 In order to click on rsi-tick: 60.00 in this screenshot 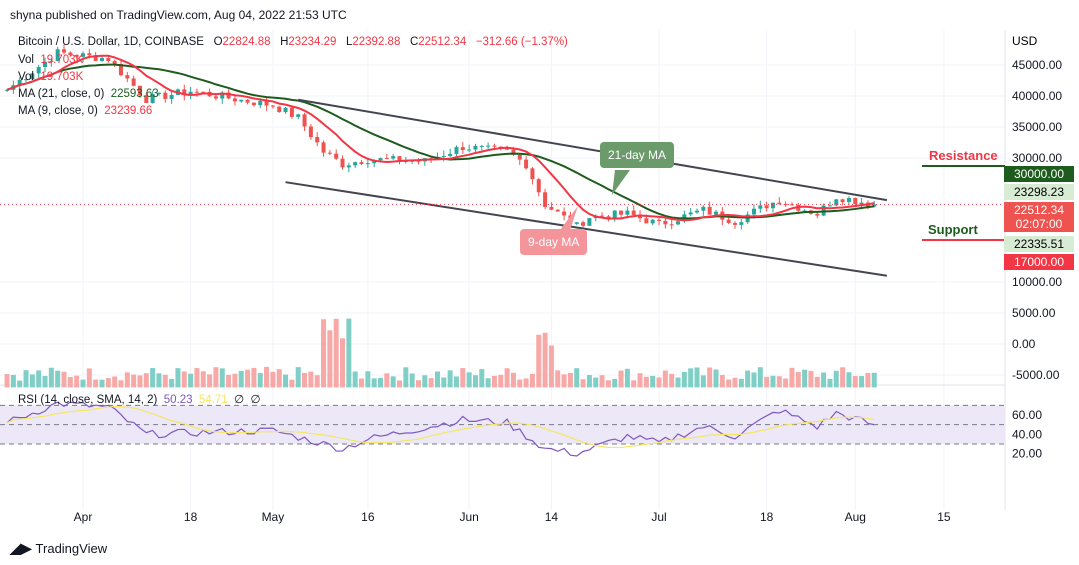, I will do `click(1027, 415)`.